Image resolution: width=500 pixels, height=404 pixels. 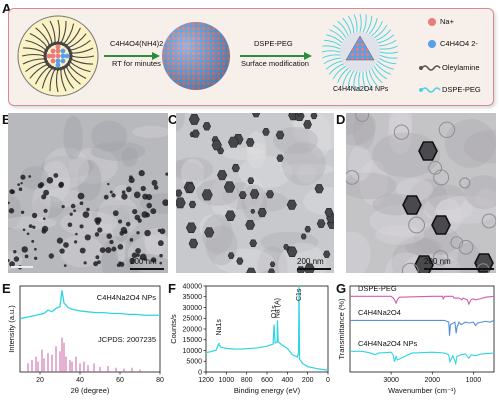 What do you see at coordinates (22, 267) in the screenshot?
I see `scale-bar-b-left` at bounding box center [22, 267].